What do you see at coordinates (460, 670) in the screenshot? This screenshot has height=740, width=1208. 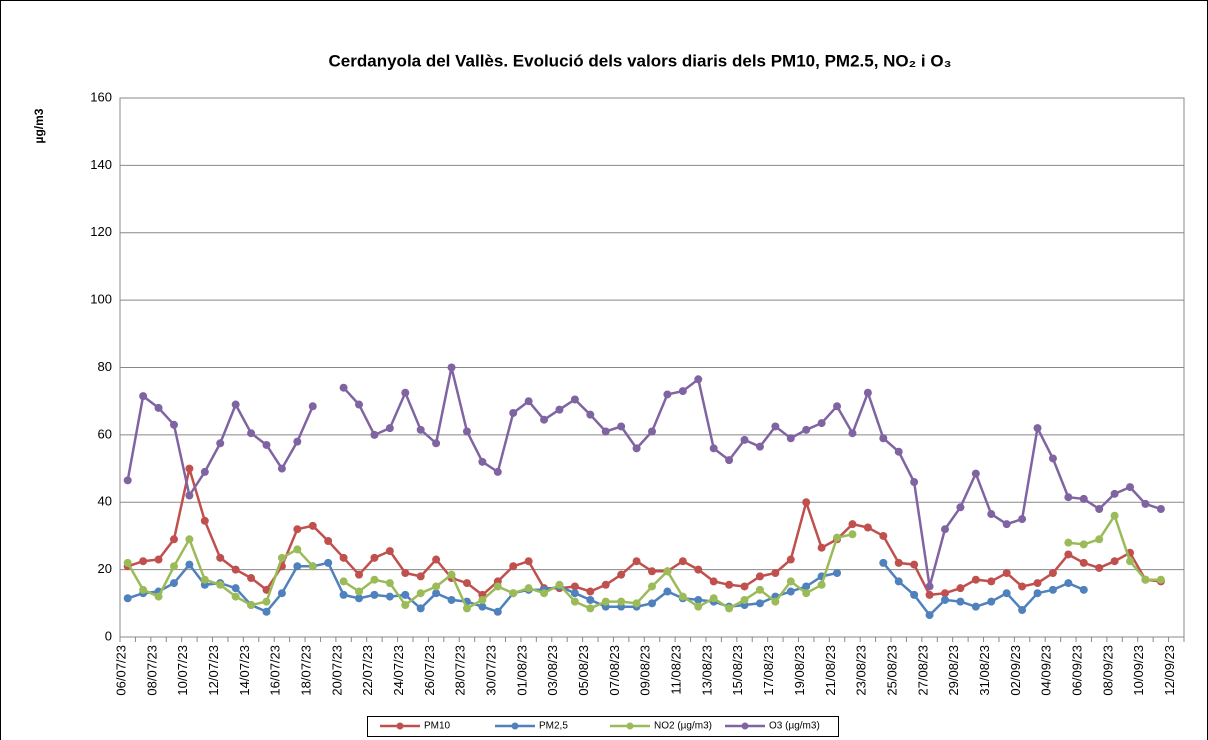 I see `x-tick-label: 28/07/23` at bounding box center [460, 670].